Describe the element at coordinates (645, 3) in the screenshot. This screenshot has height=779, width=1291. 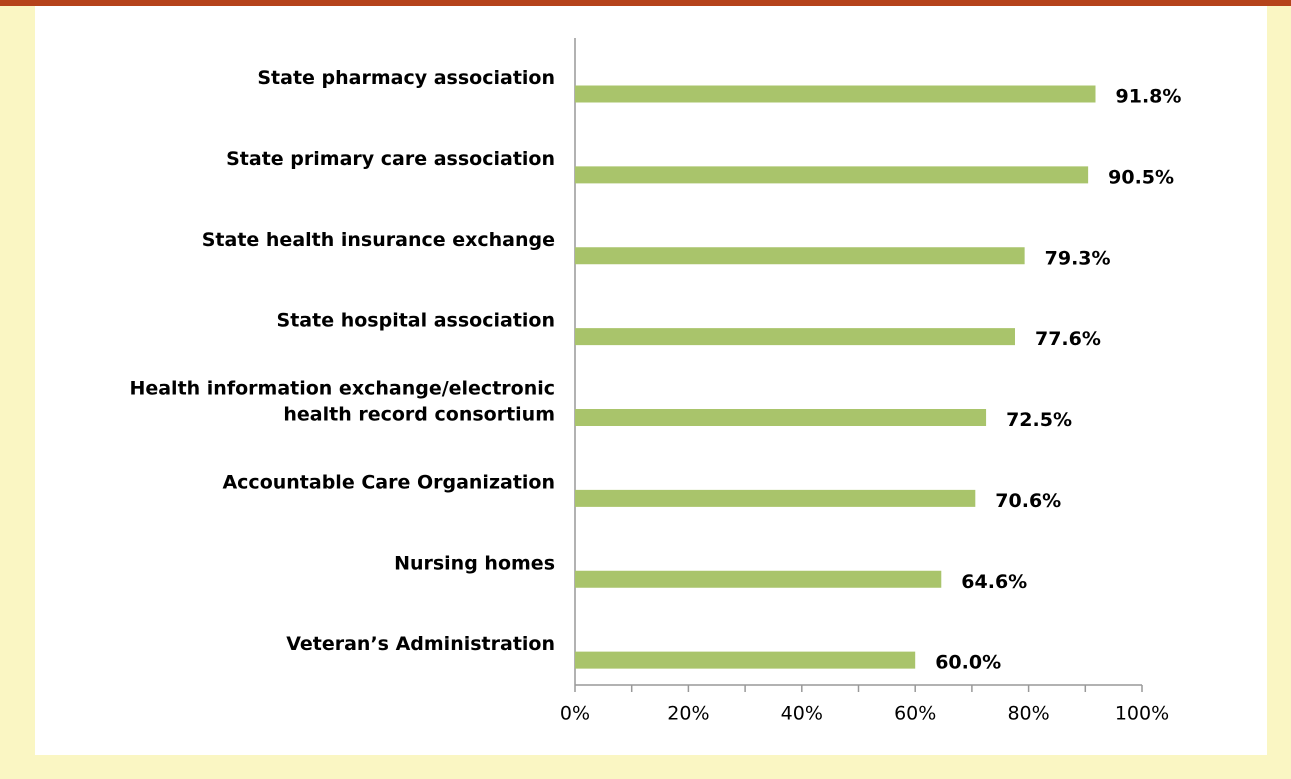
I see `top-band` at that location.